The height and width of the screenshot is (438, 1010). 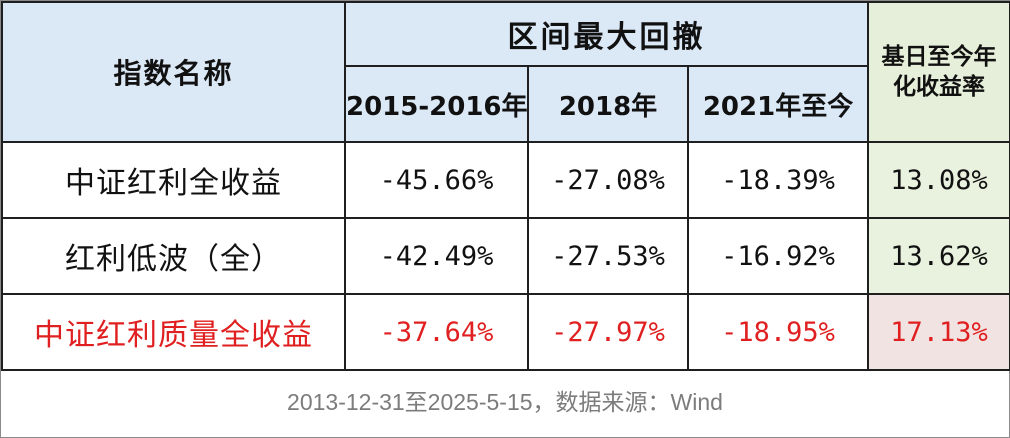 What do you see at coordinates (173, 332) in the screenshot?
I see `index-name-cell: 中证红利质量全收益` at bounding box center [173, 332].